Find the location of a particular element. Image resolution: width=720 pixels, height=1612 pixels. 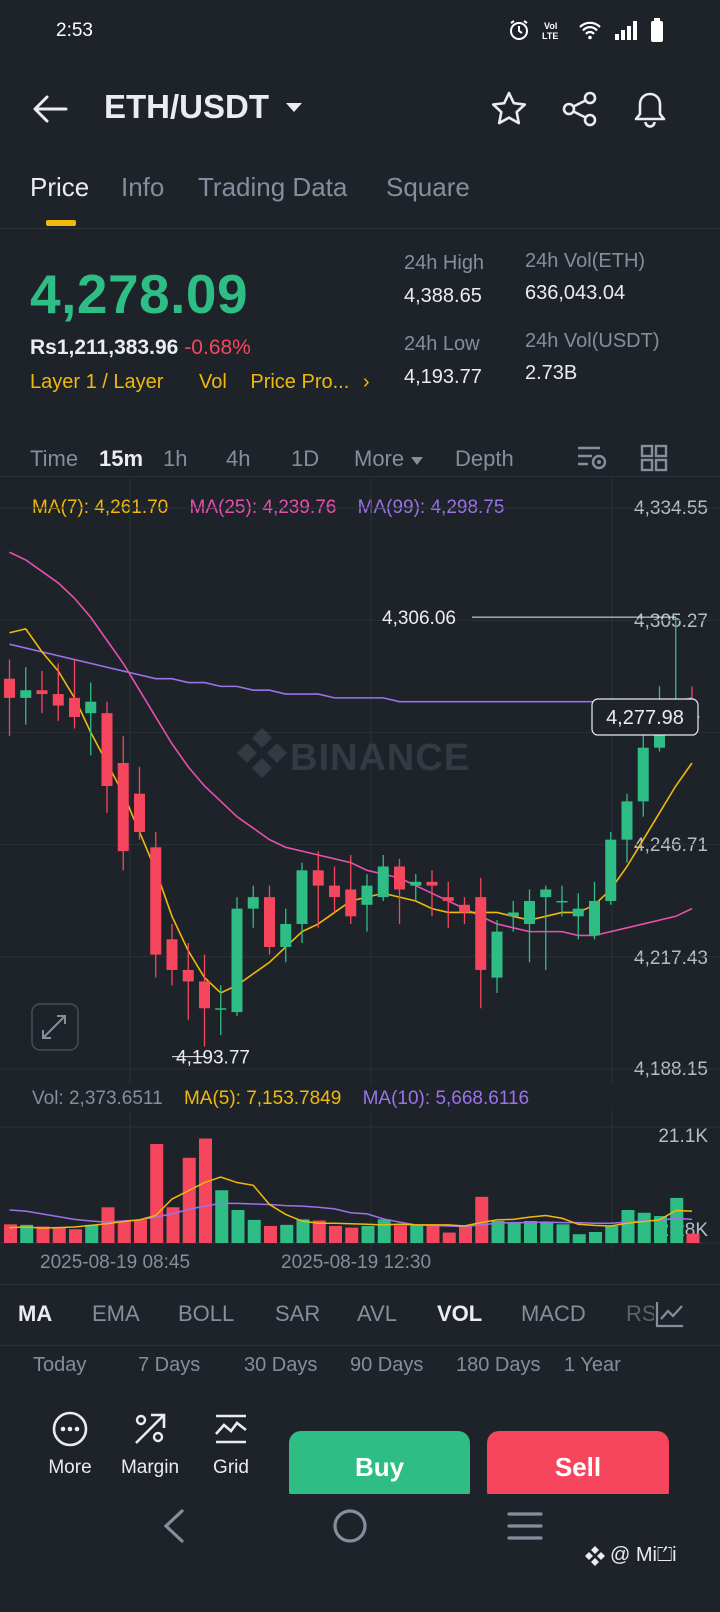

x-tick-1: 2025-08-19 08:45 is located at coordinates (115, 1262).